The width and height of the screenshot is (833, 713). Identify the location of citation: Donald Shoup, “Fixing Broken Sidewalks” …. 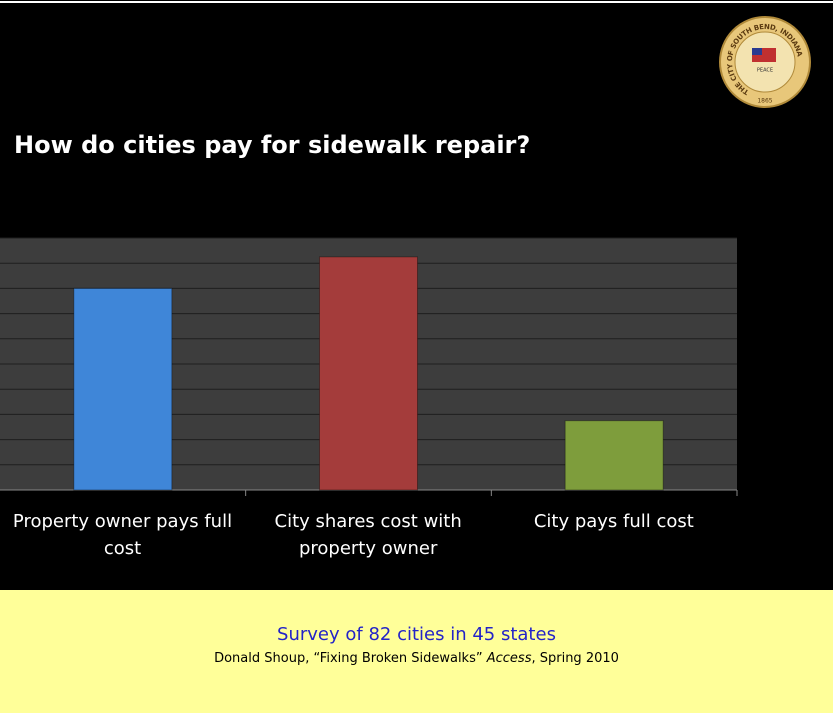
(416, 658).